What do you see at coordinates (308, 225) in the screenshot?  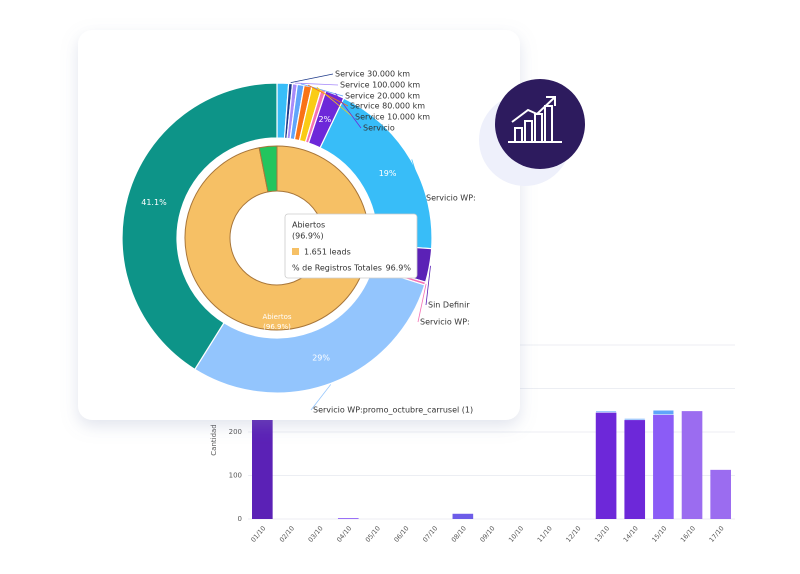 I see `tooltip-title: Abiertos` at bounding box center [308, 225].